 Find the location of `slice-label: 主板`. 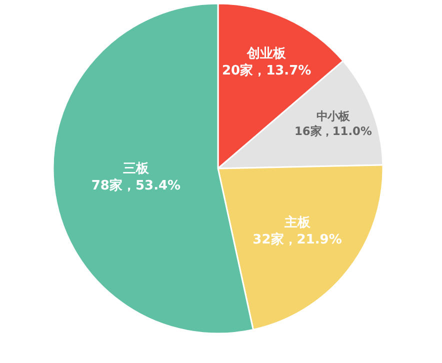

slice-label: 主板 is located at coordinates (297, 222).